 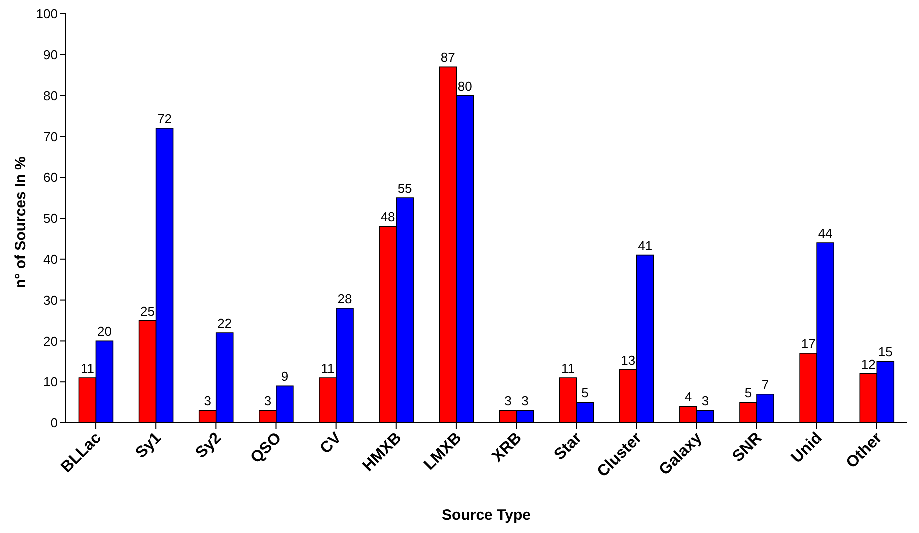 What do you see at coordinates (868, 364) in the screenshot?
I see `data-label: 12` at bounding box center [868, 364].